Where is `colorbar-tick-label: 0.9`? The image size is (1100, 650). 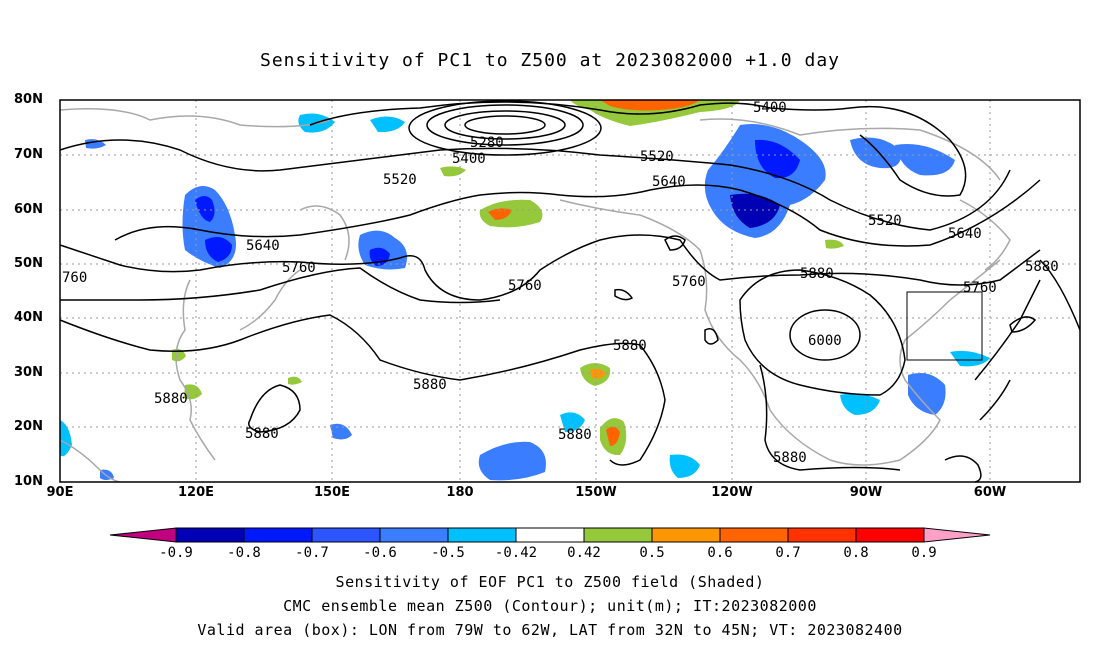
colorbar-tick-label: 0.9 is located at coordinates (924, 553).